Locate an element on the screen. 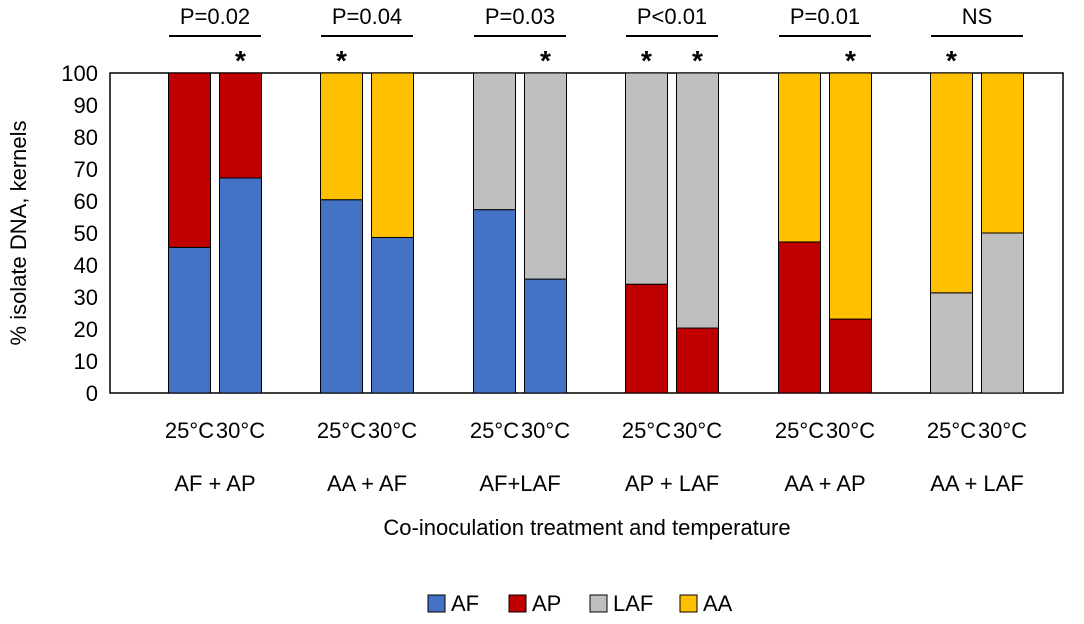 The height and width of the screenshot is (624, 1084). p-value-aa-ap: P=0.01 is located at coordinates (825, 16).